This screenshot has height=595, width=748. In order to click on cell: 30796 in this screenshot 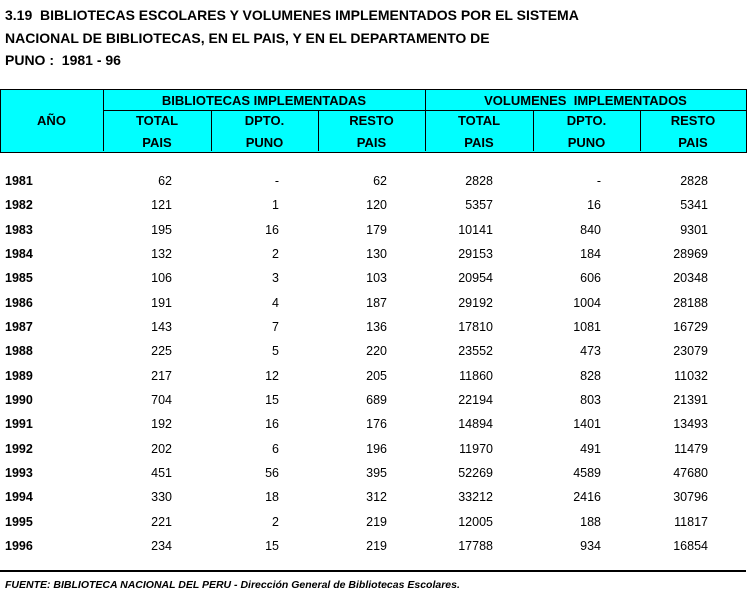, I will do `click(690, 497)`.